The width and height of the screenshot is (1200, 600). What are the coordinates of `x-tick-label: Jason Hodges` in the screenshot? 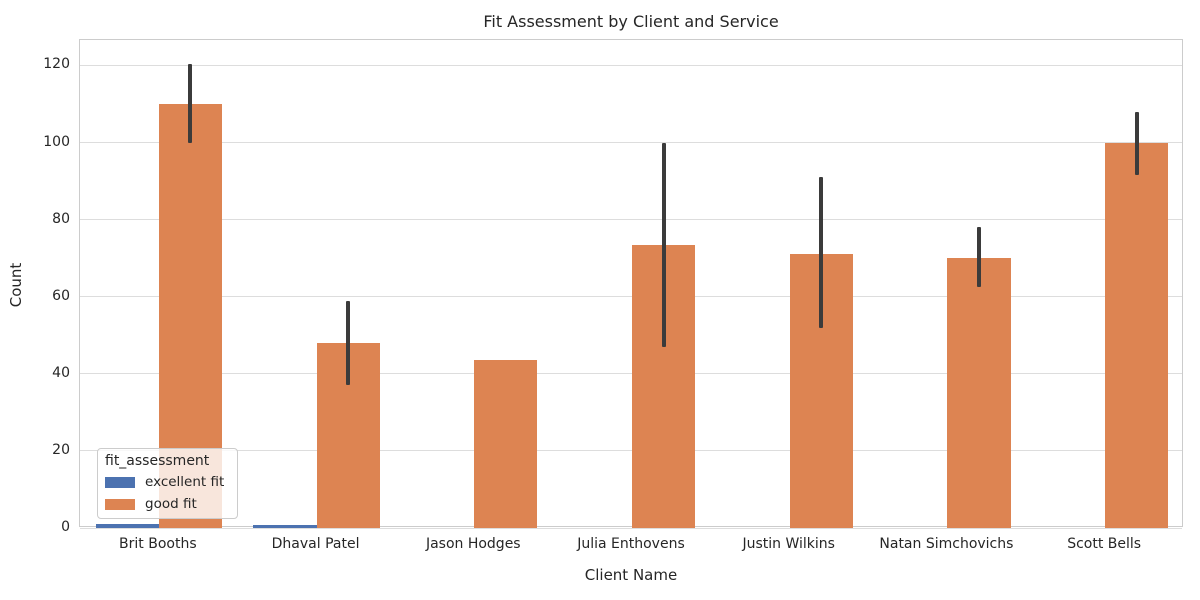 It's located at (473, 544).